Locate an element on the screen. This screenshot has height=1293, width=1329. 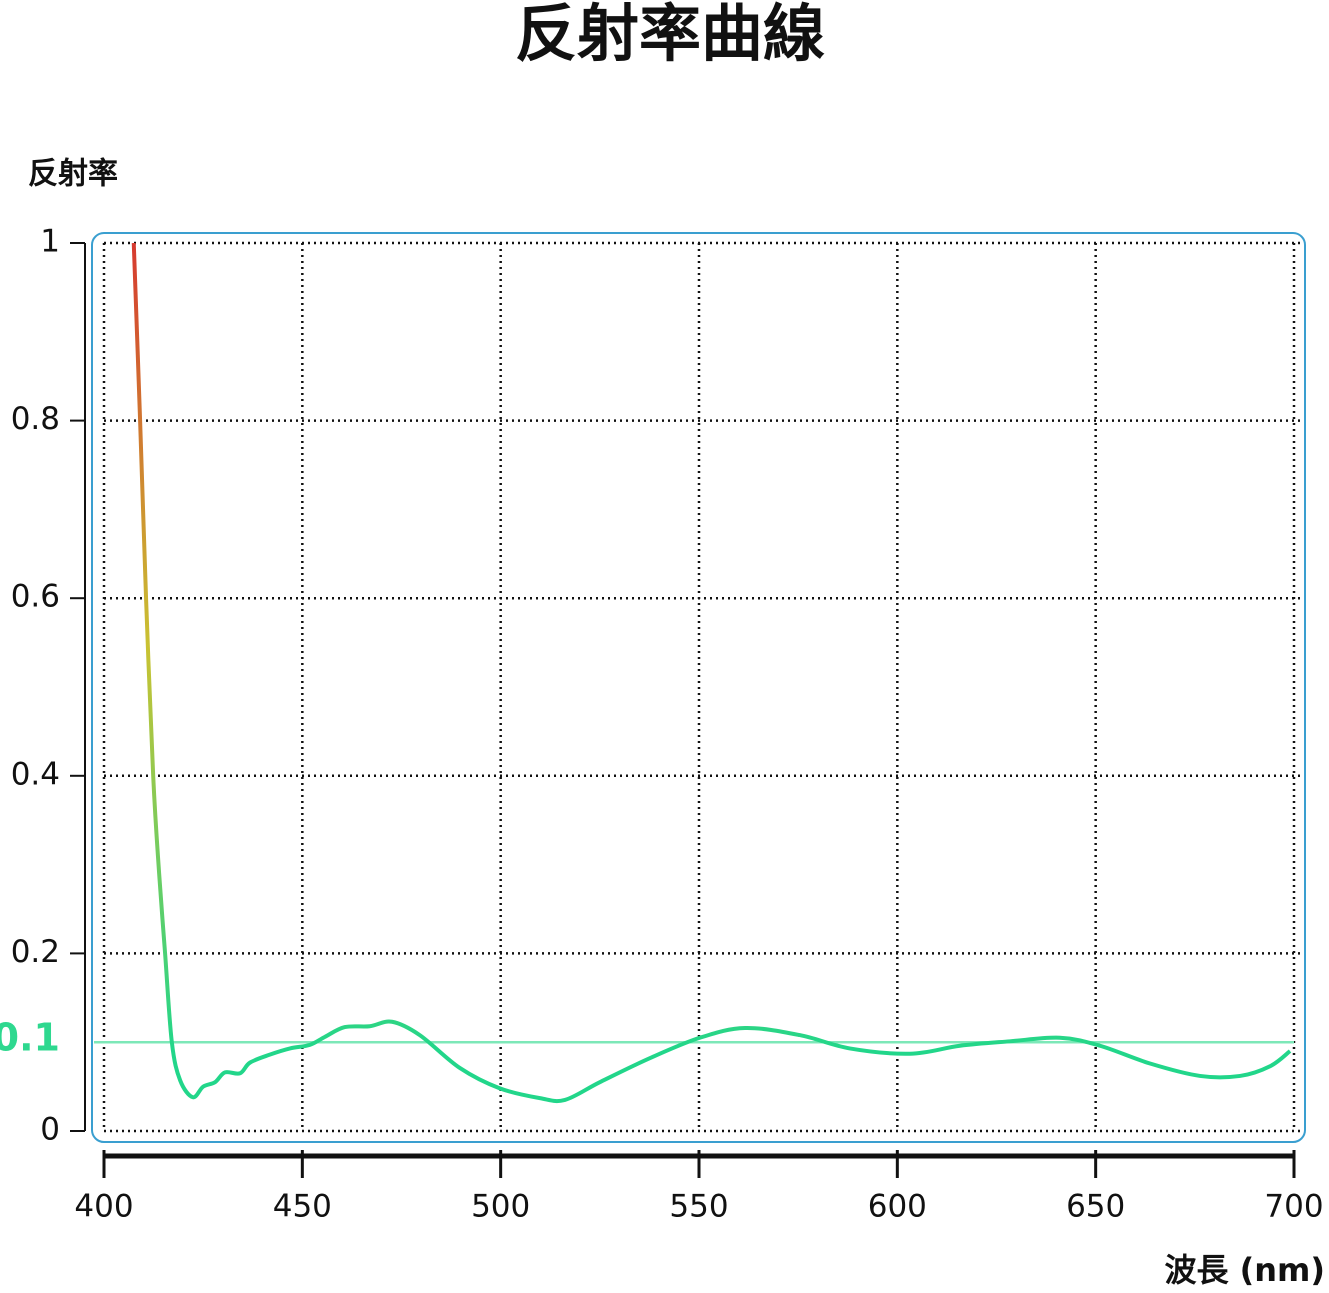
y-tick-label: 0.6 is located at coordinates (35, 597).